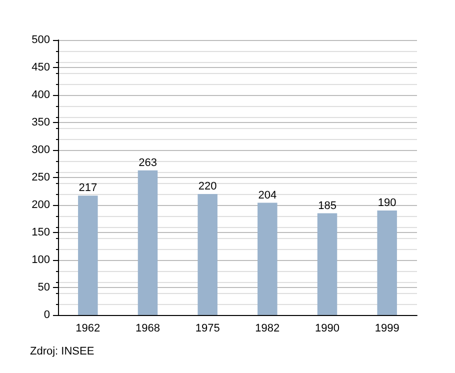  I want to click on text: Zdroj: INSEE, so click(62, 352).